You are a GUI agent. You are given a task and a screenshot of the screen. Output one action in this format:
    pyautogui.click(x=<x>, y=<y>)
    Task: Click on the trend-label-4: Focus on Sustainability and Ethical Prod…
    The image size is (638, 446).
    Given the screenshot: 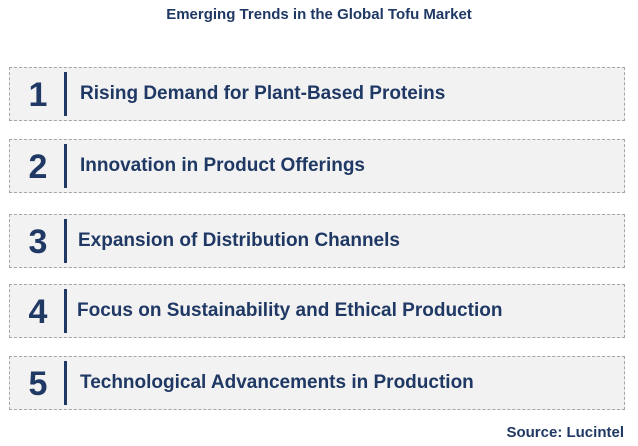 What is the action you would take?
    pyautogui.click(x=290, y=310)
    